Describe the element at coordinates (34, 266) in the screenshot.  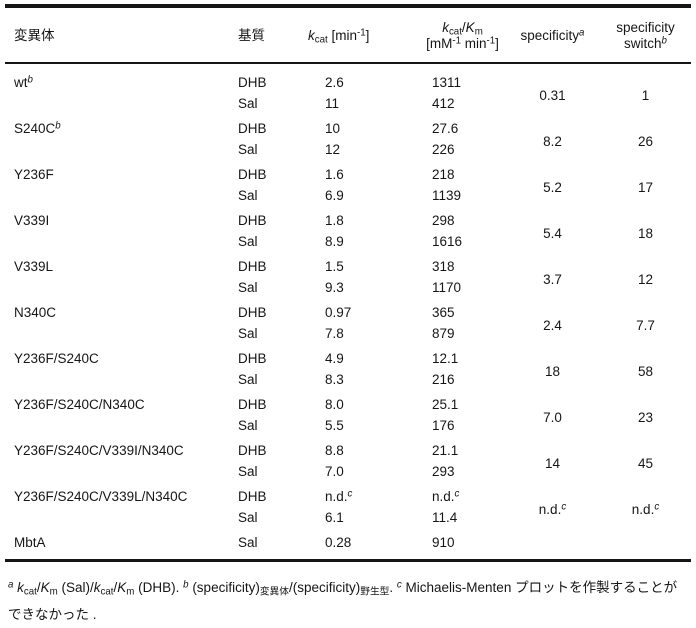
I see `mutant-cell: V339L` at that location.